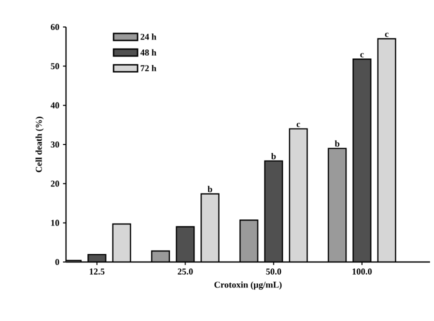 The image size is (434, 321). I want to click on x-tick-label: 25.0, so click(185, 271).